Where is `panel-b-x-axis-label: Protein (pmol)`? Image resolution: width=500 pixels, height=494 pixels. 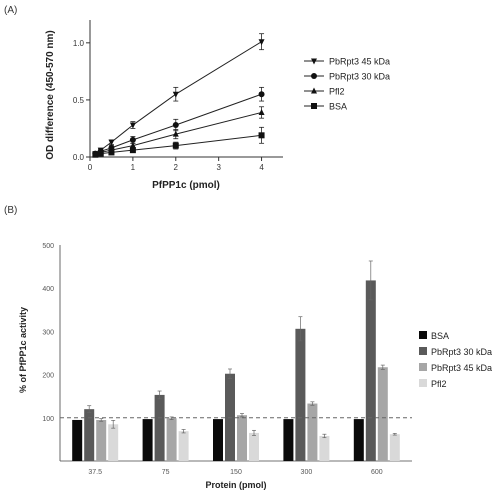 panel-b-x-axis-label: Protein (pmol) is located at coordinates (236, 485).